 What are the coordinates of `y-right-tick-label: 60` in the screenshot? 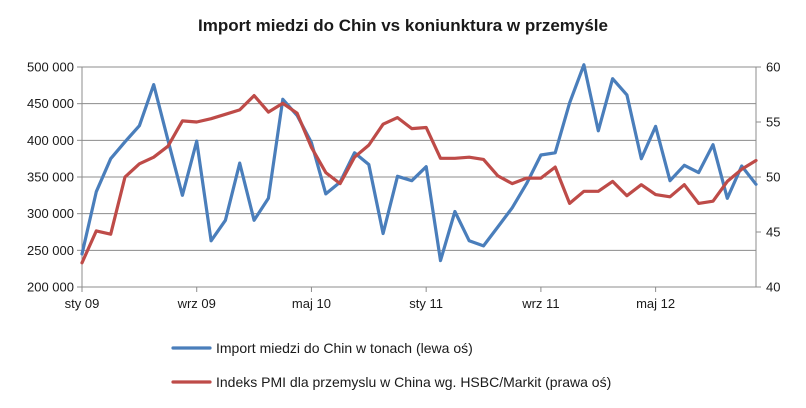 It's located at (773, 67).